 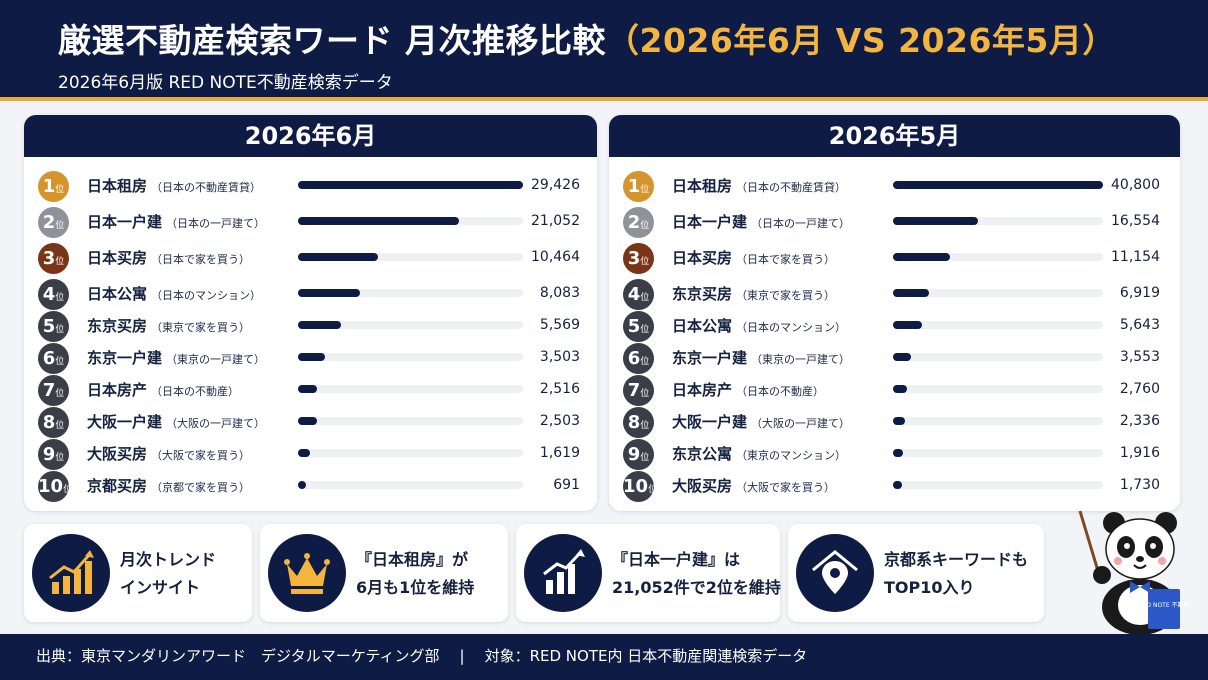 I want to click on rank-number: 1, so click(x=634, y=186).